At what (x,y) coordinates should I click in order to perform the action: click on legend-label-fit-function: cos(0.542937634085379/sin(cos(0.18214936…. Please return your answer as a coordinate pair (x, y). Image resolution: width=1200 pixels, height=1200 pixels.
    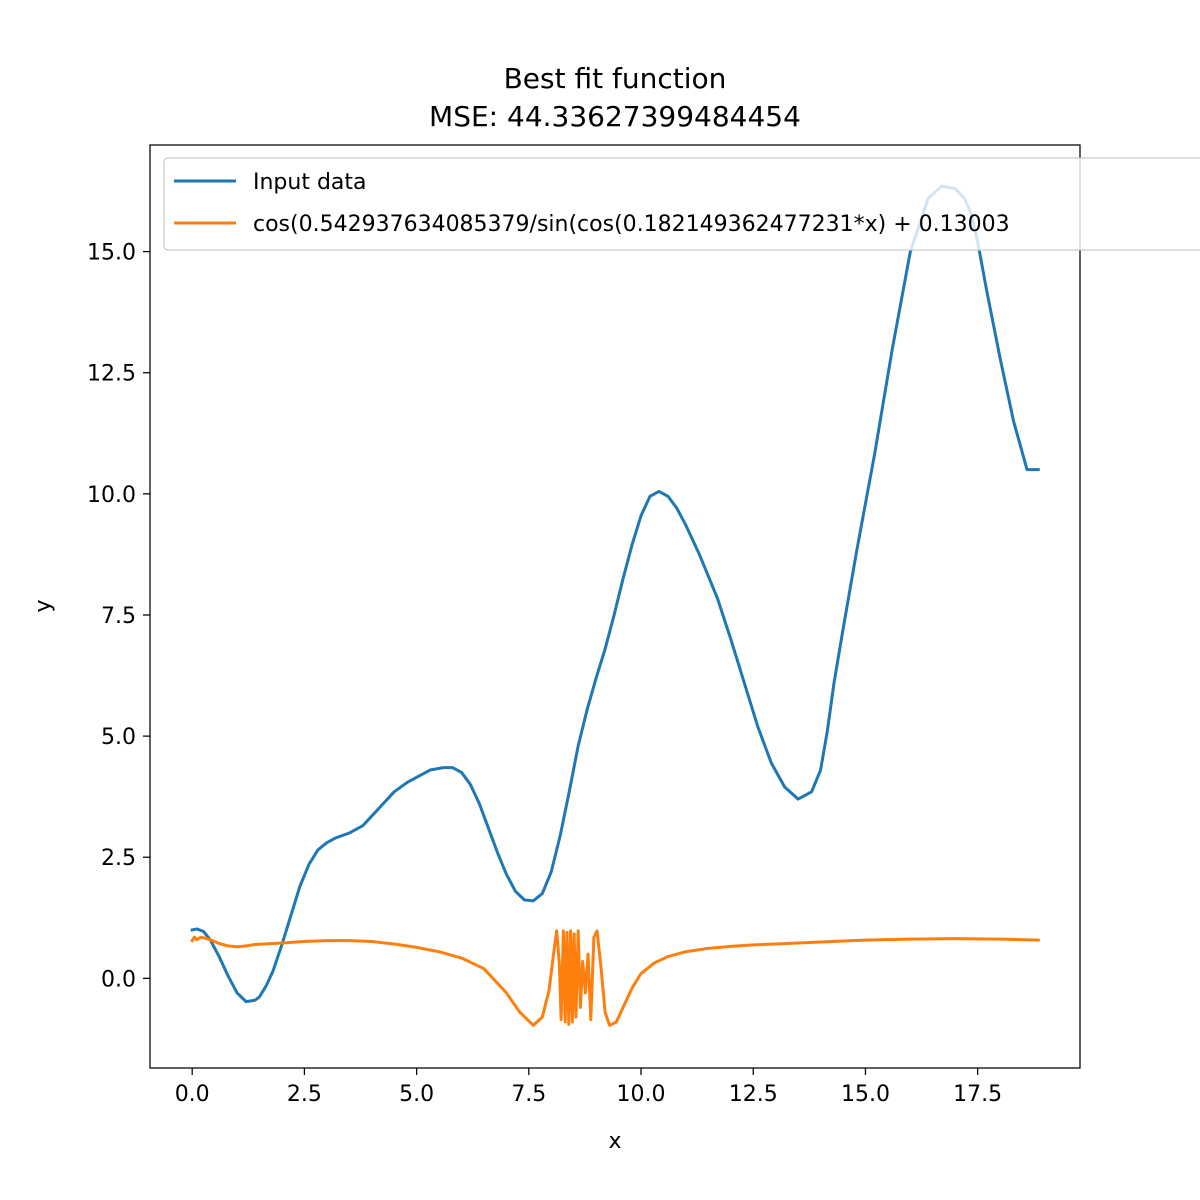
    Looking at the image, I should click on (631, 224).